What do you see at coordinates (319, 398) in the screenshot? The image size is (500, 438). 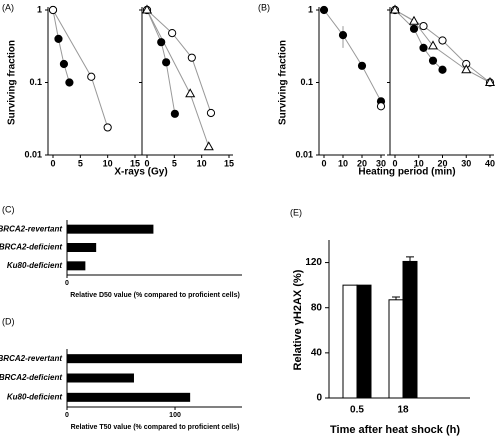 I see `y-tick-label: 0` at bounding box center [319, 398].